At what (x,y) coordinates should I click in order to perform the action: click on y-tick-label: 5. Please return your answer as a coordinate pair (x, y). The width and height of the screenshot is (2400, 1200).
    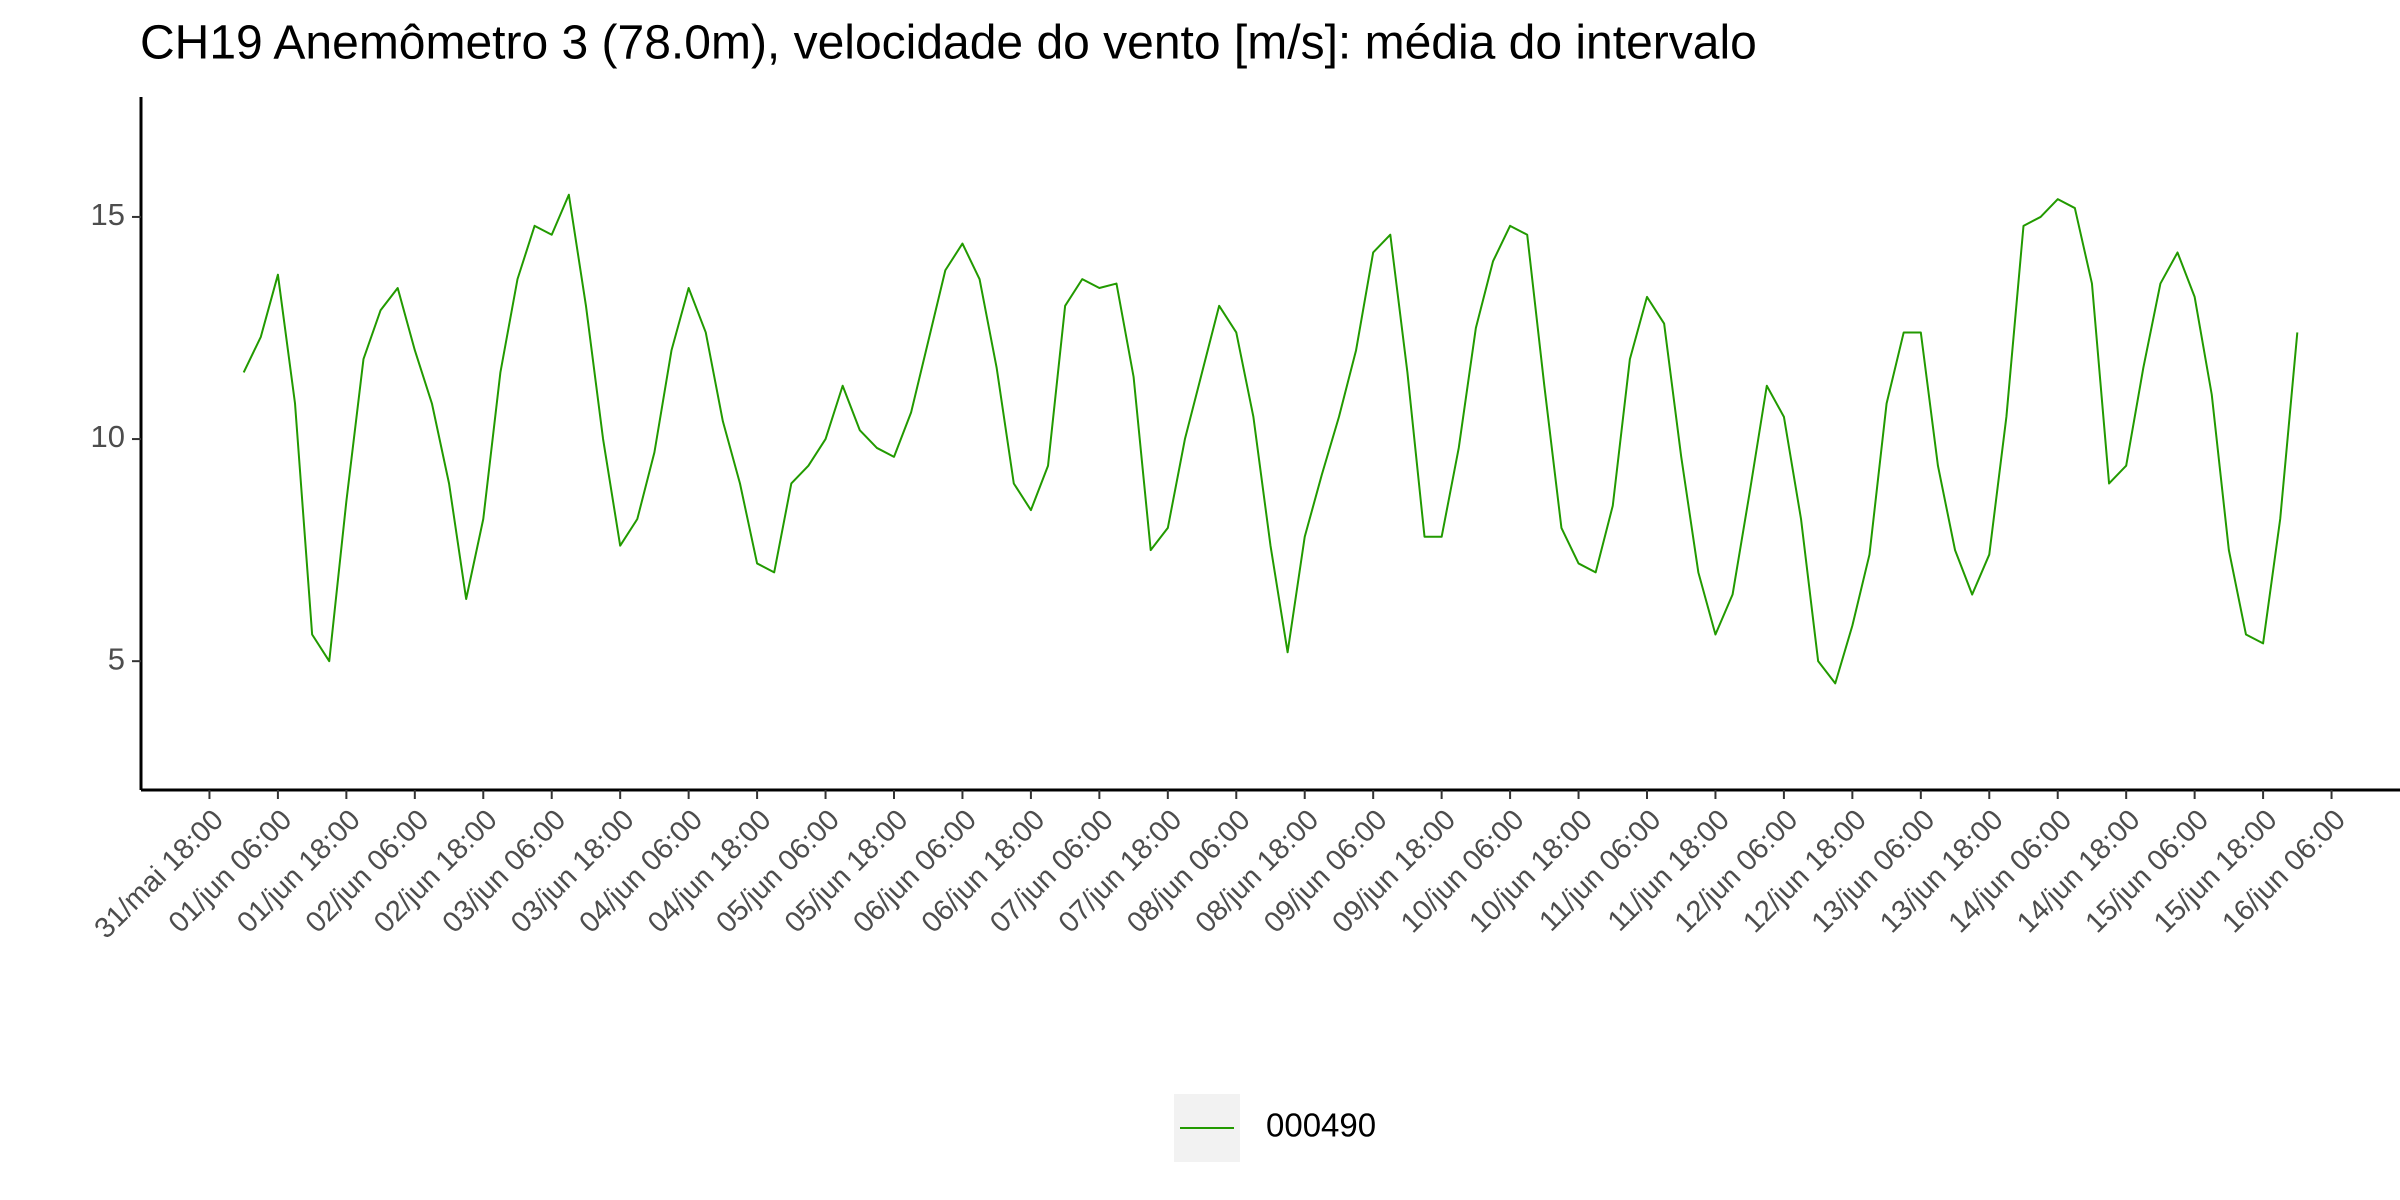
    Looking at the image, I should click on (116, 658).